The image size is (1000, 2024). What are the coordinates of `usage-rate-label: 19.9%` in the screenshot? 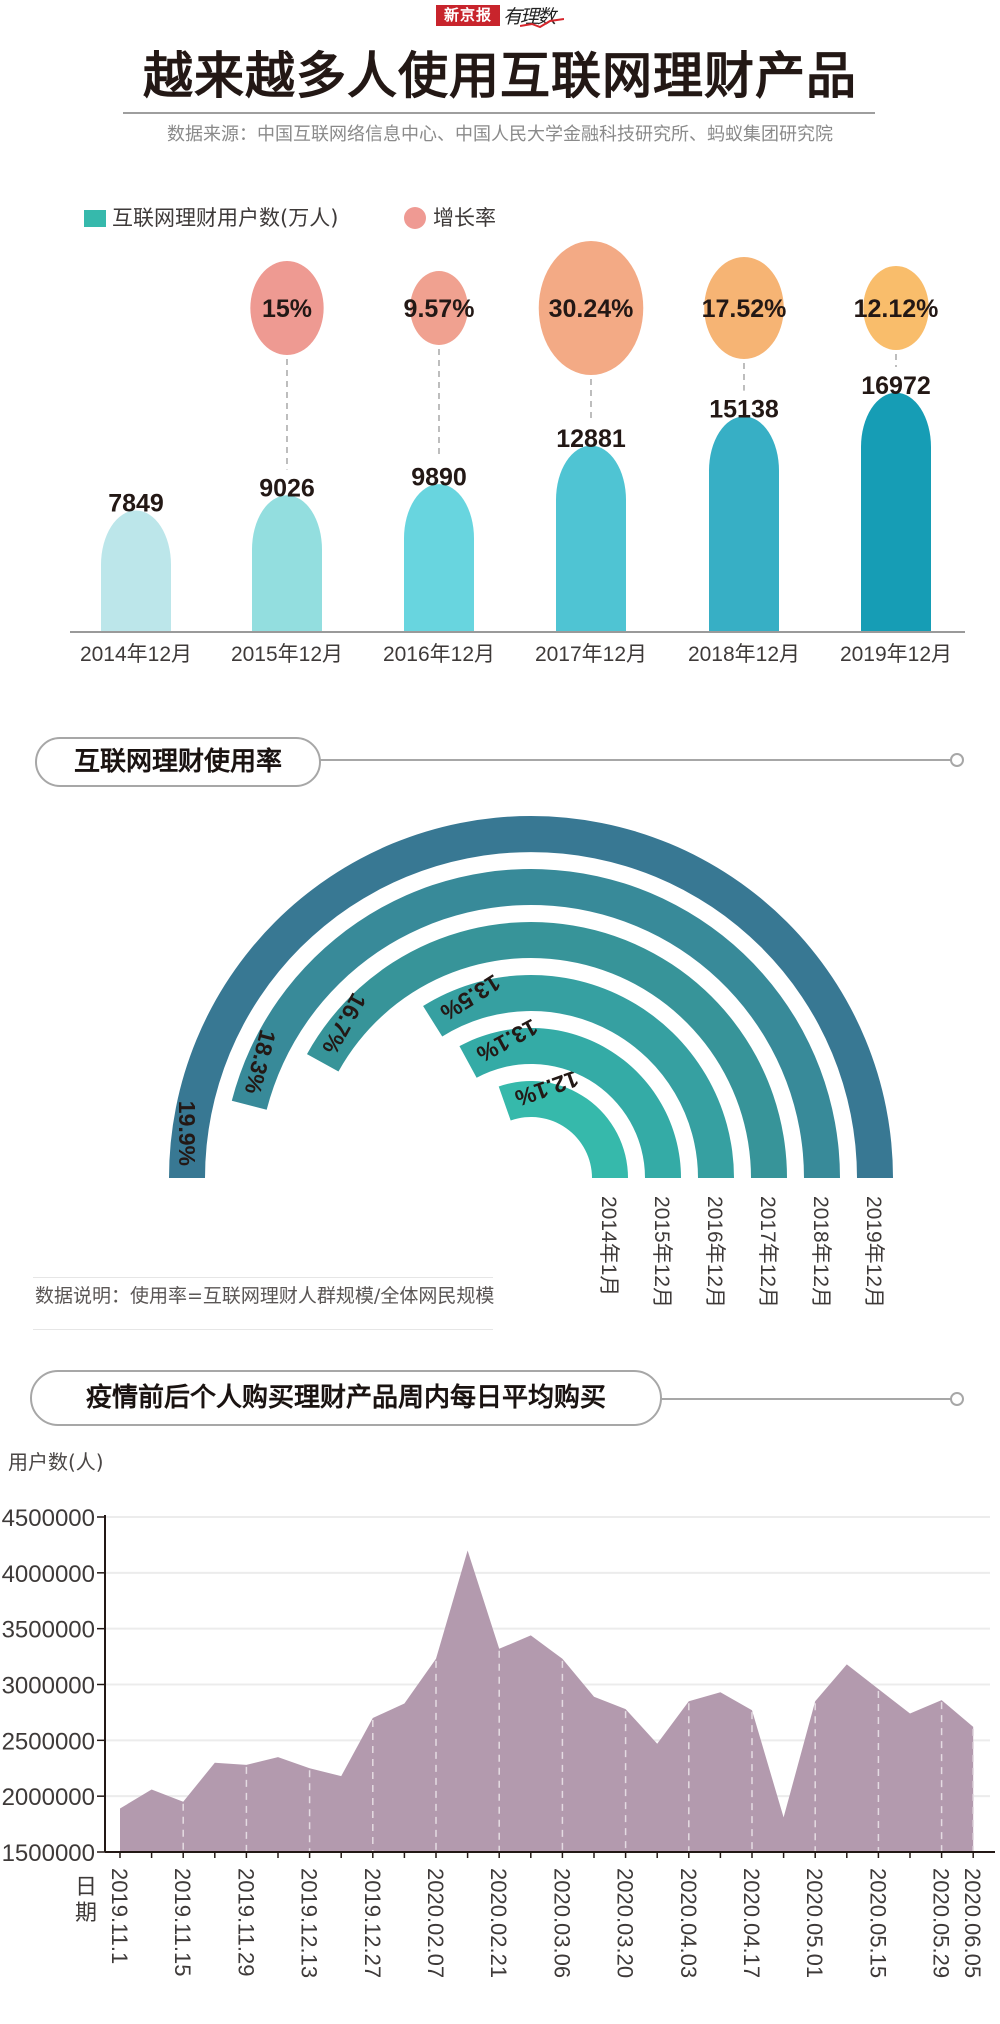 It's located at (187, 1133).